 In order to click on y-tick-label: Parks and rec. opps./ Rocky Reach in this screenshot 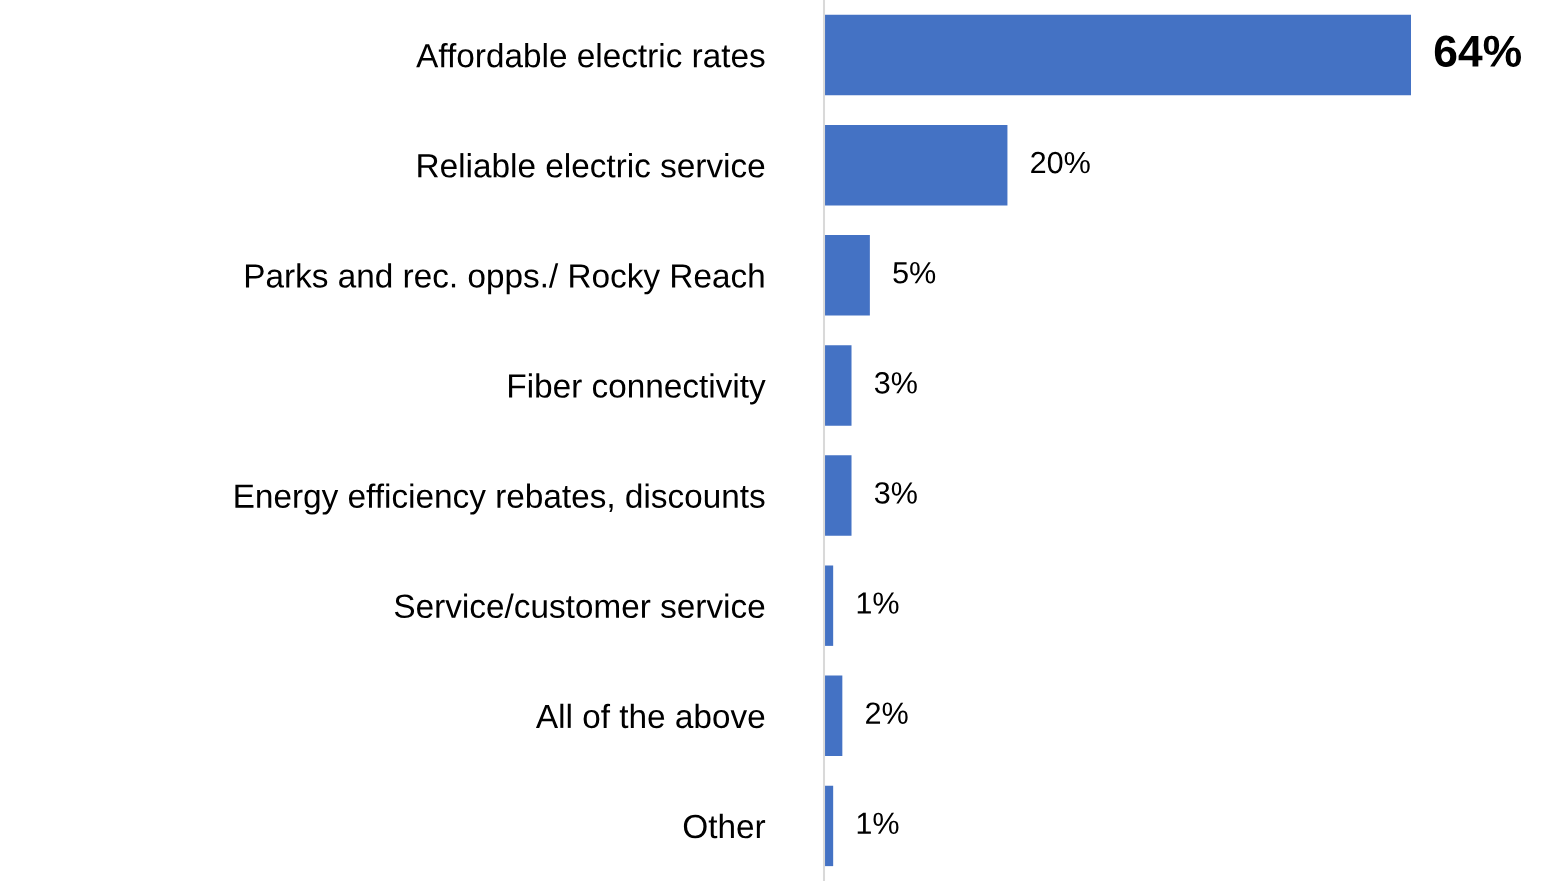, I will do `click(504, 279)`.